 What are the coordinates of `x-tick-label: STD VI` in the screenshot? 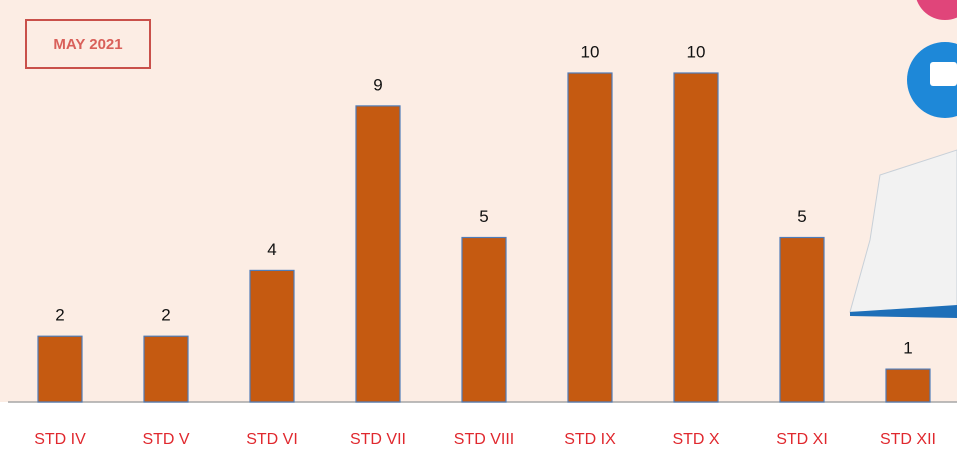 It's located at (272, 439).